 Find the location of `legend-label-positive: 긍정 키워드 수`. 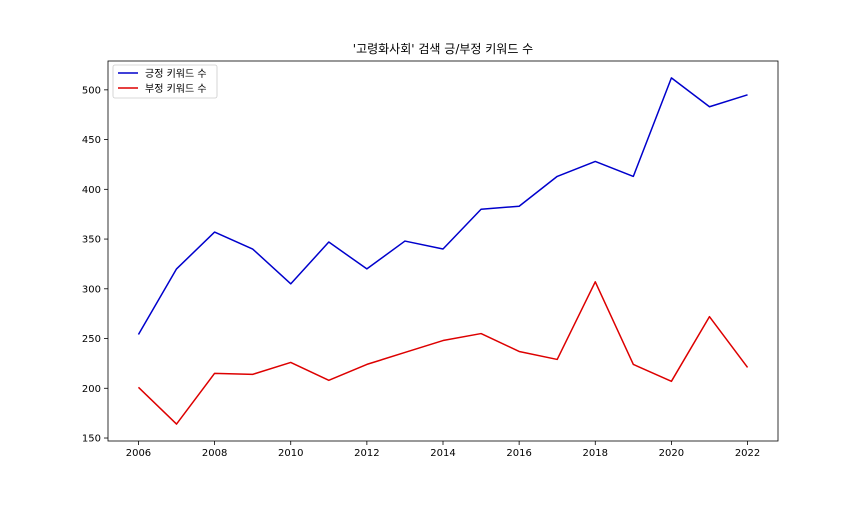

legend-label-positive: 긍정 키워드 수 is located at coordinates (176, 73).